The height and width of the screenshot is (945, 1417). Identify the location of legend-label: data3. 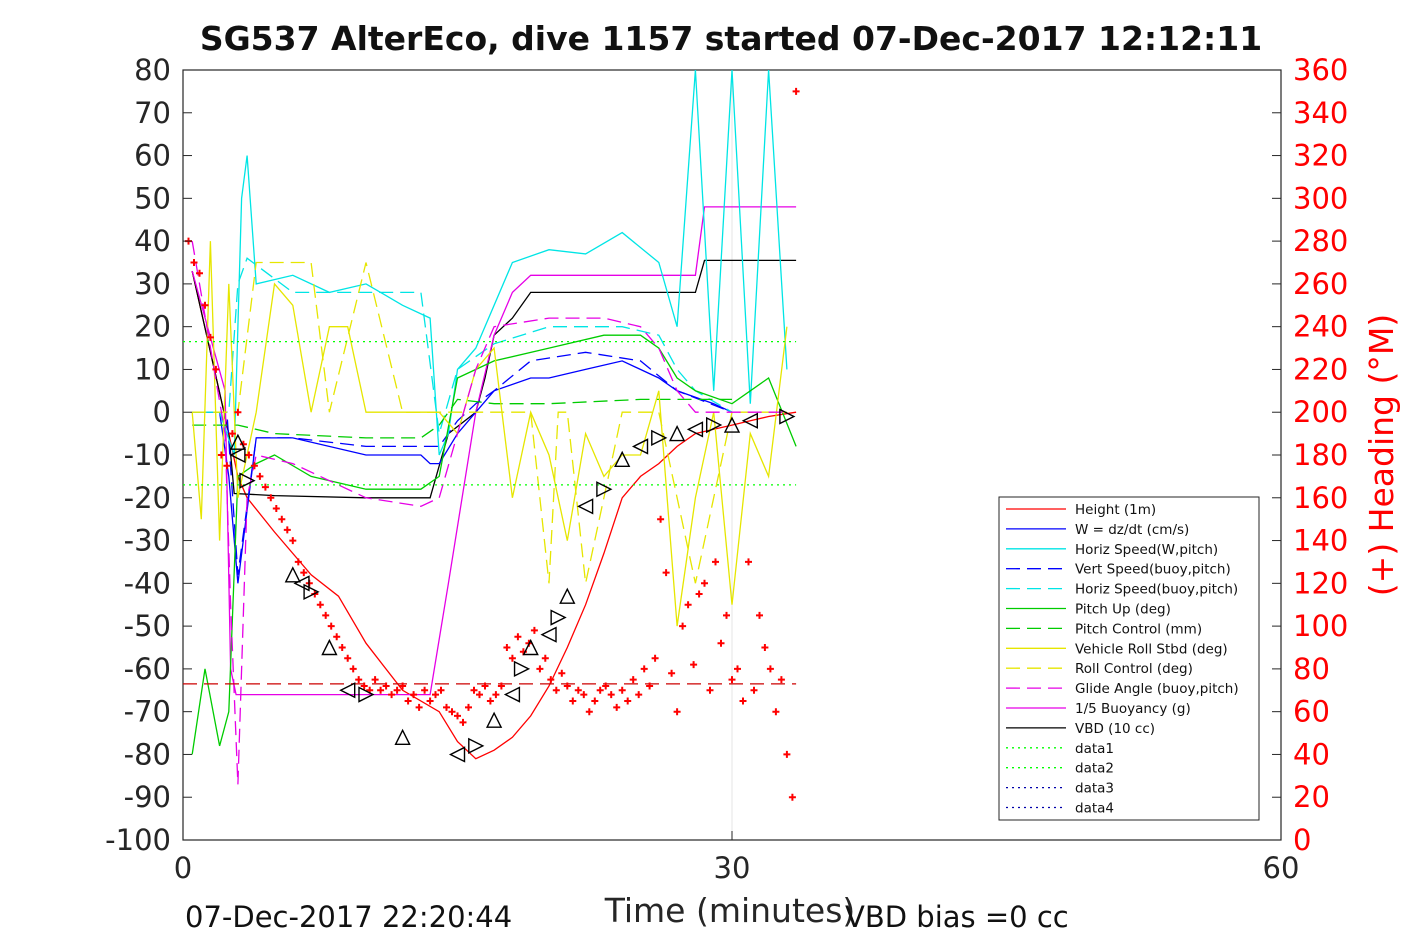
(1094, 789).